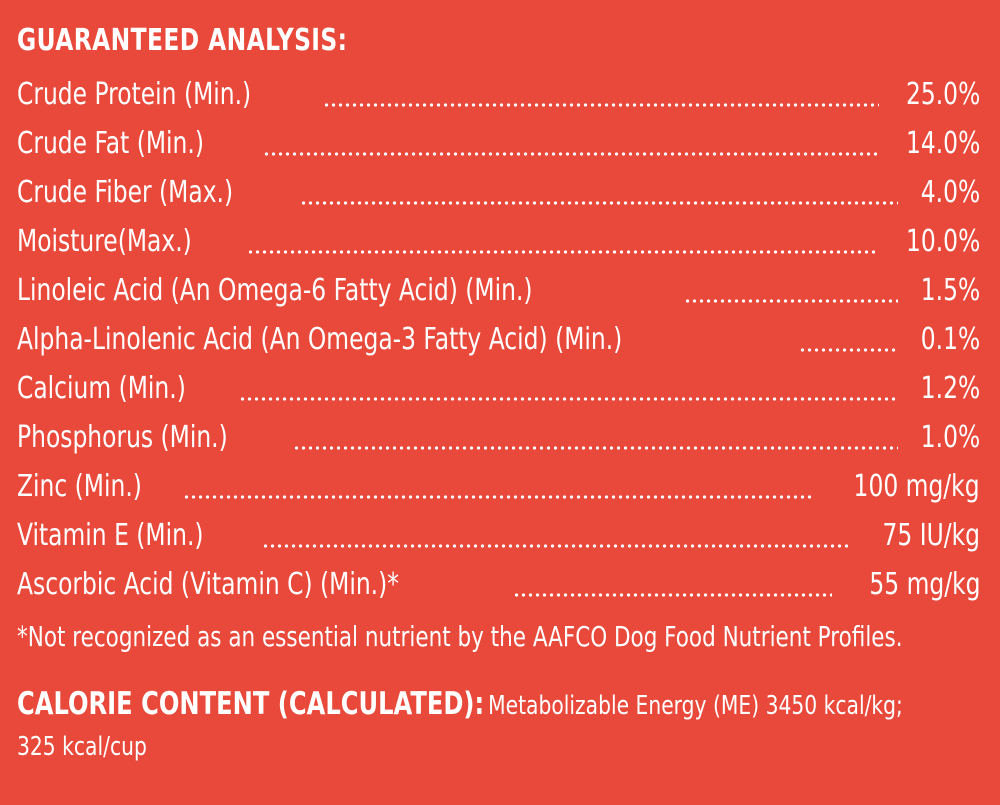 The height and width of the screenshot is (805, 1000). What do you see at coordinates (110, 535) in the screenshot?
I see `nutrient-label: Vitamin E (Min.)` at bounding box center [110, 535].